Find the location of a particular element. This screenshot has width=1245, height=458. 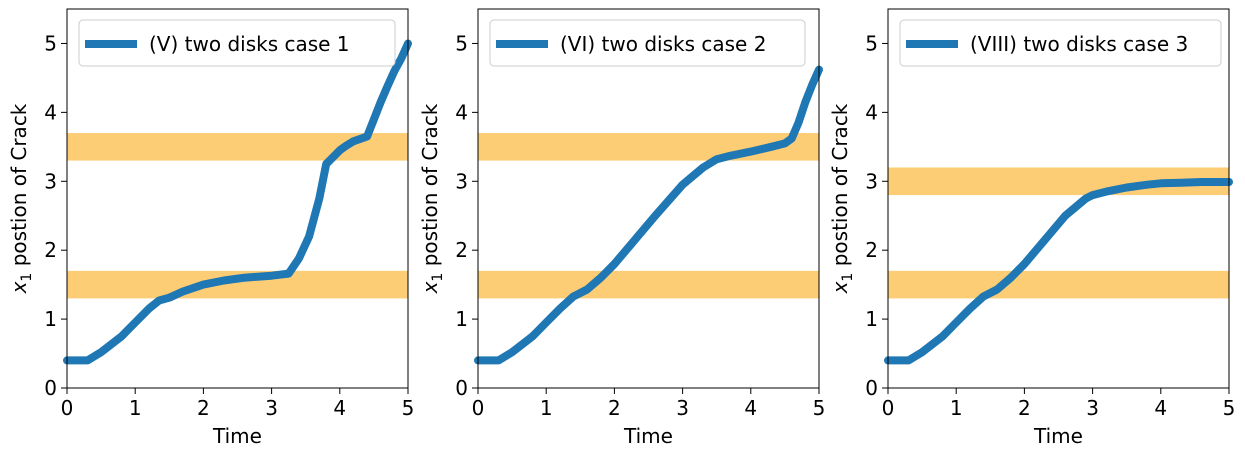

series-line is located at coordinates (1058, 271).